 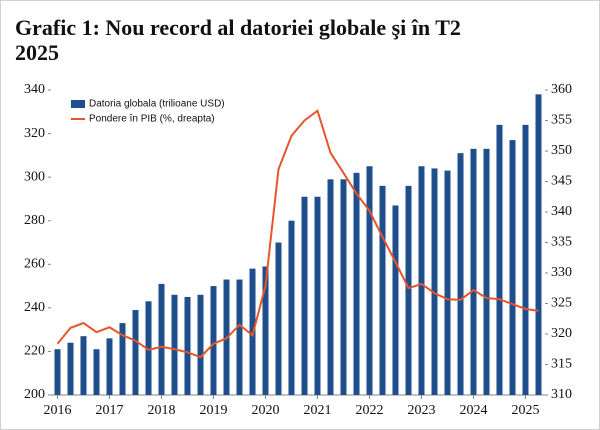 What do you see at coordinates (266, 410) in the screenshot?
I see `x-tick-label: 2020` at bounding box center [266, 410].